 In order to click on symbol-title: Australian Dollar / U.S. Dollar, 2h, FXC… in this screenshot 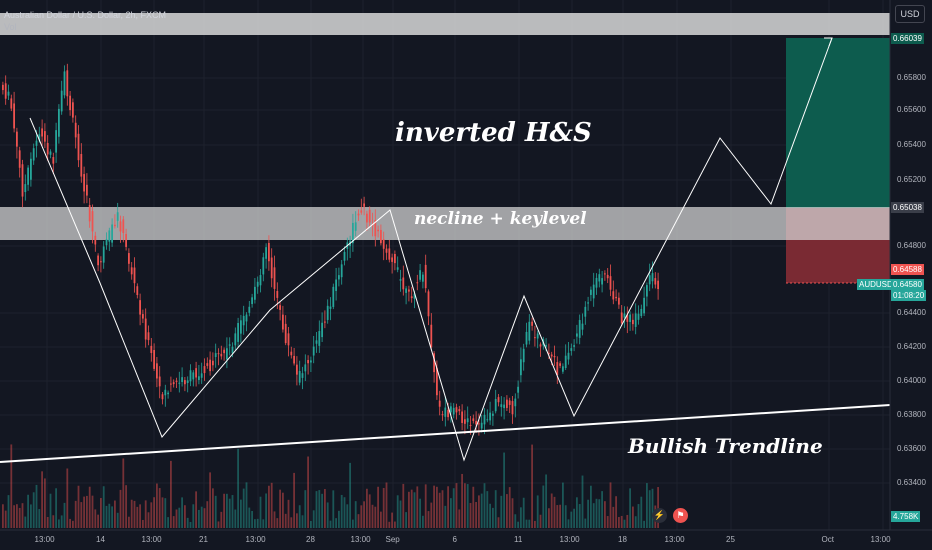, I will do `click(85, 15)`.